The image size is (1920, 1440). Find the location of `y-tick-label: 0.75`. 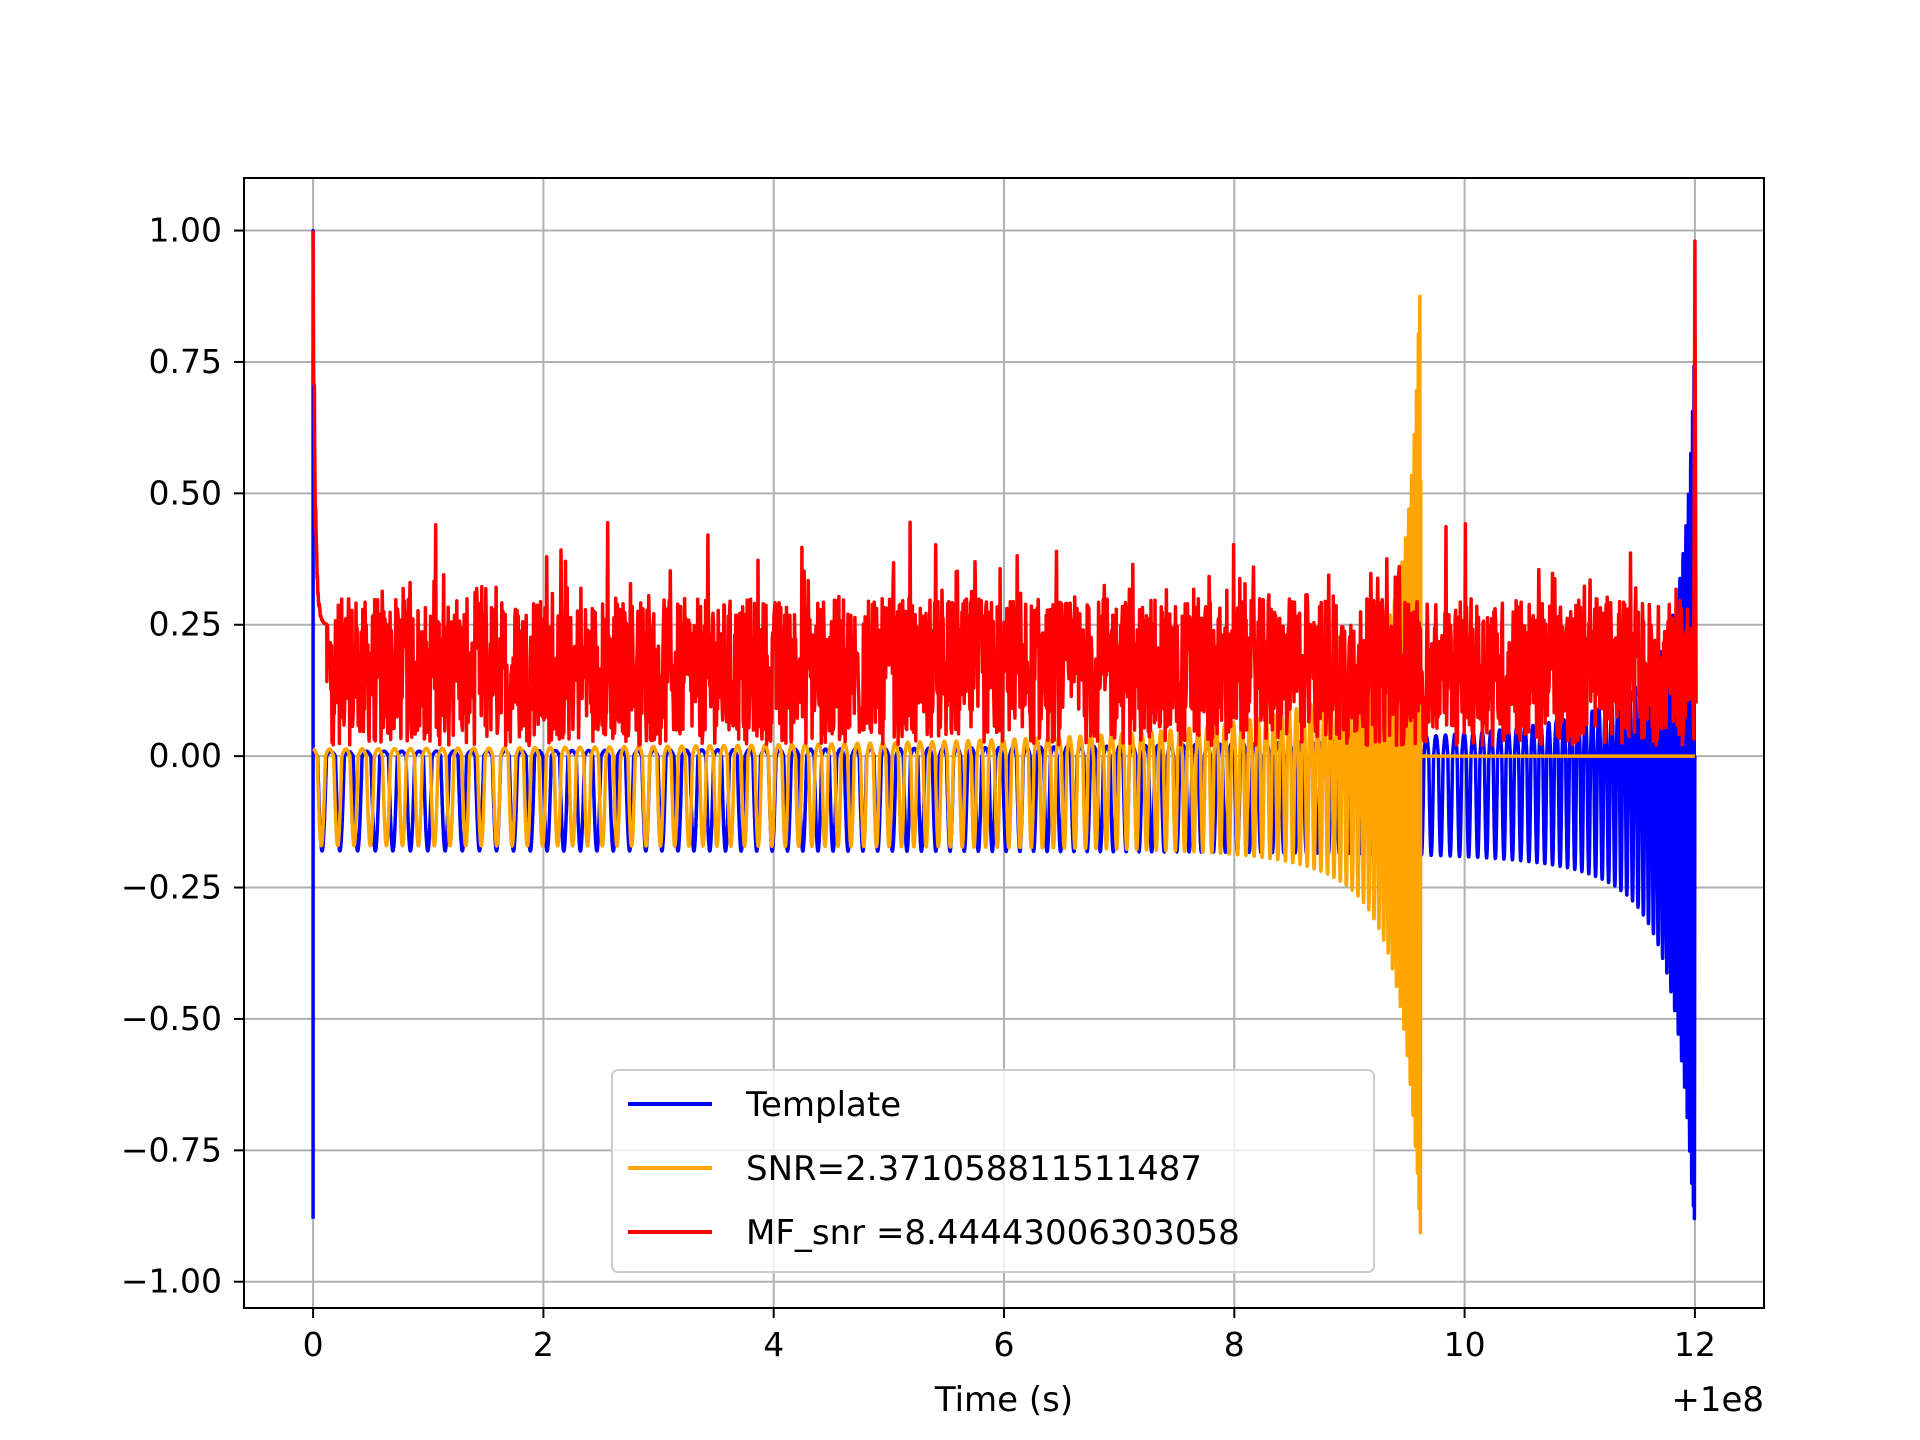

y-tick-label: 0.75 is located at coordinates (185, 361).